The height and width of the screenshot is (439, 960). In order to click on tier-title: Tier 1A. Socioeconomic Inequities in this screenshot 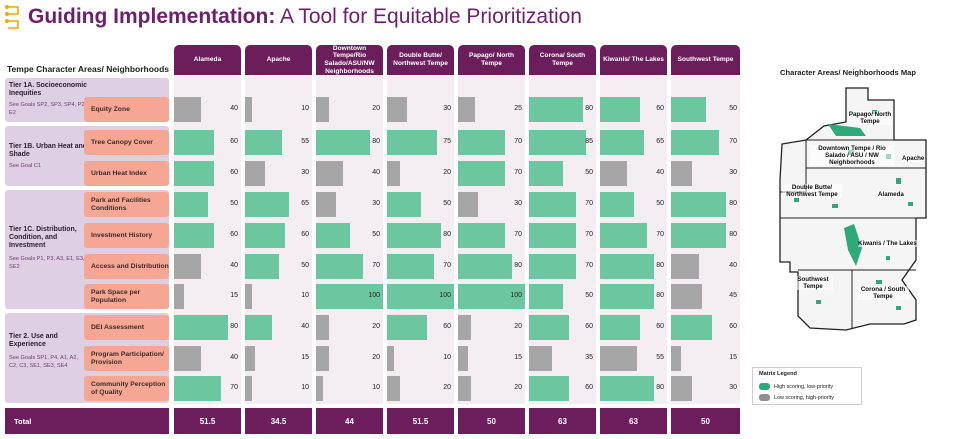, I will do `click(48, 89)`.